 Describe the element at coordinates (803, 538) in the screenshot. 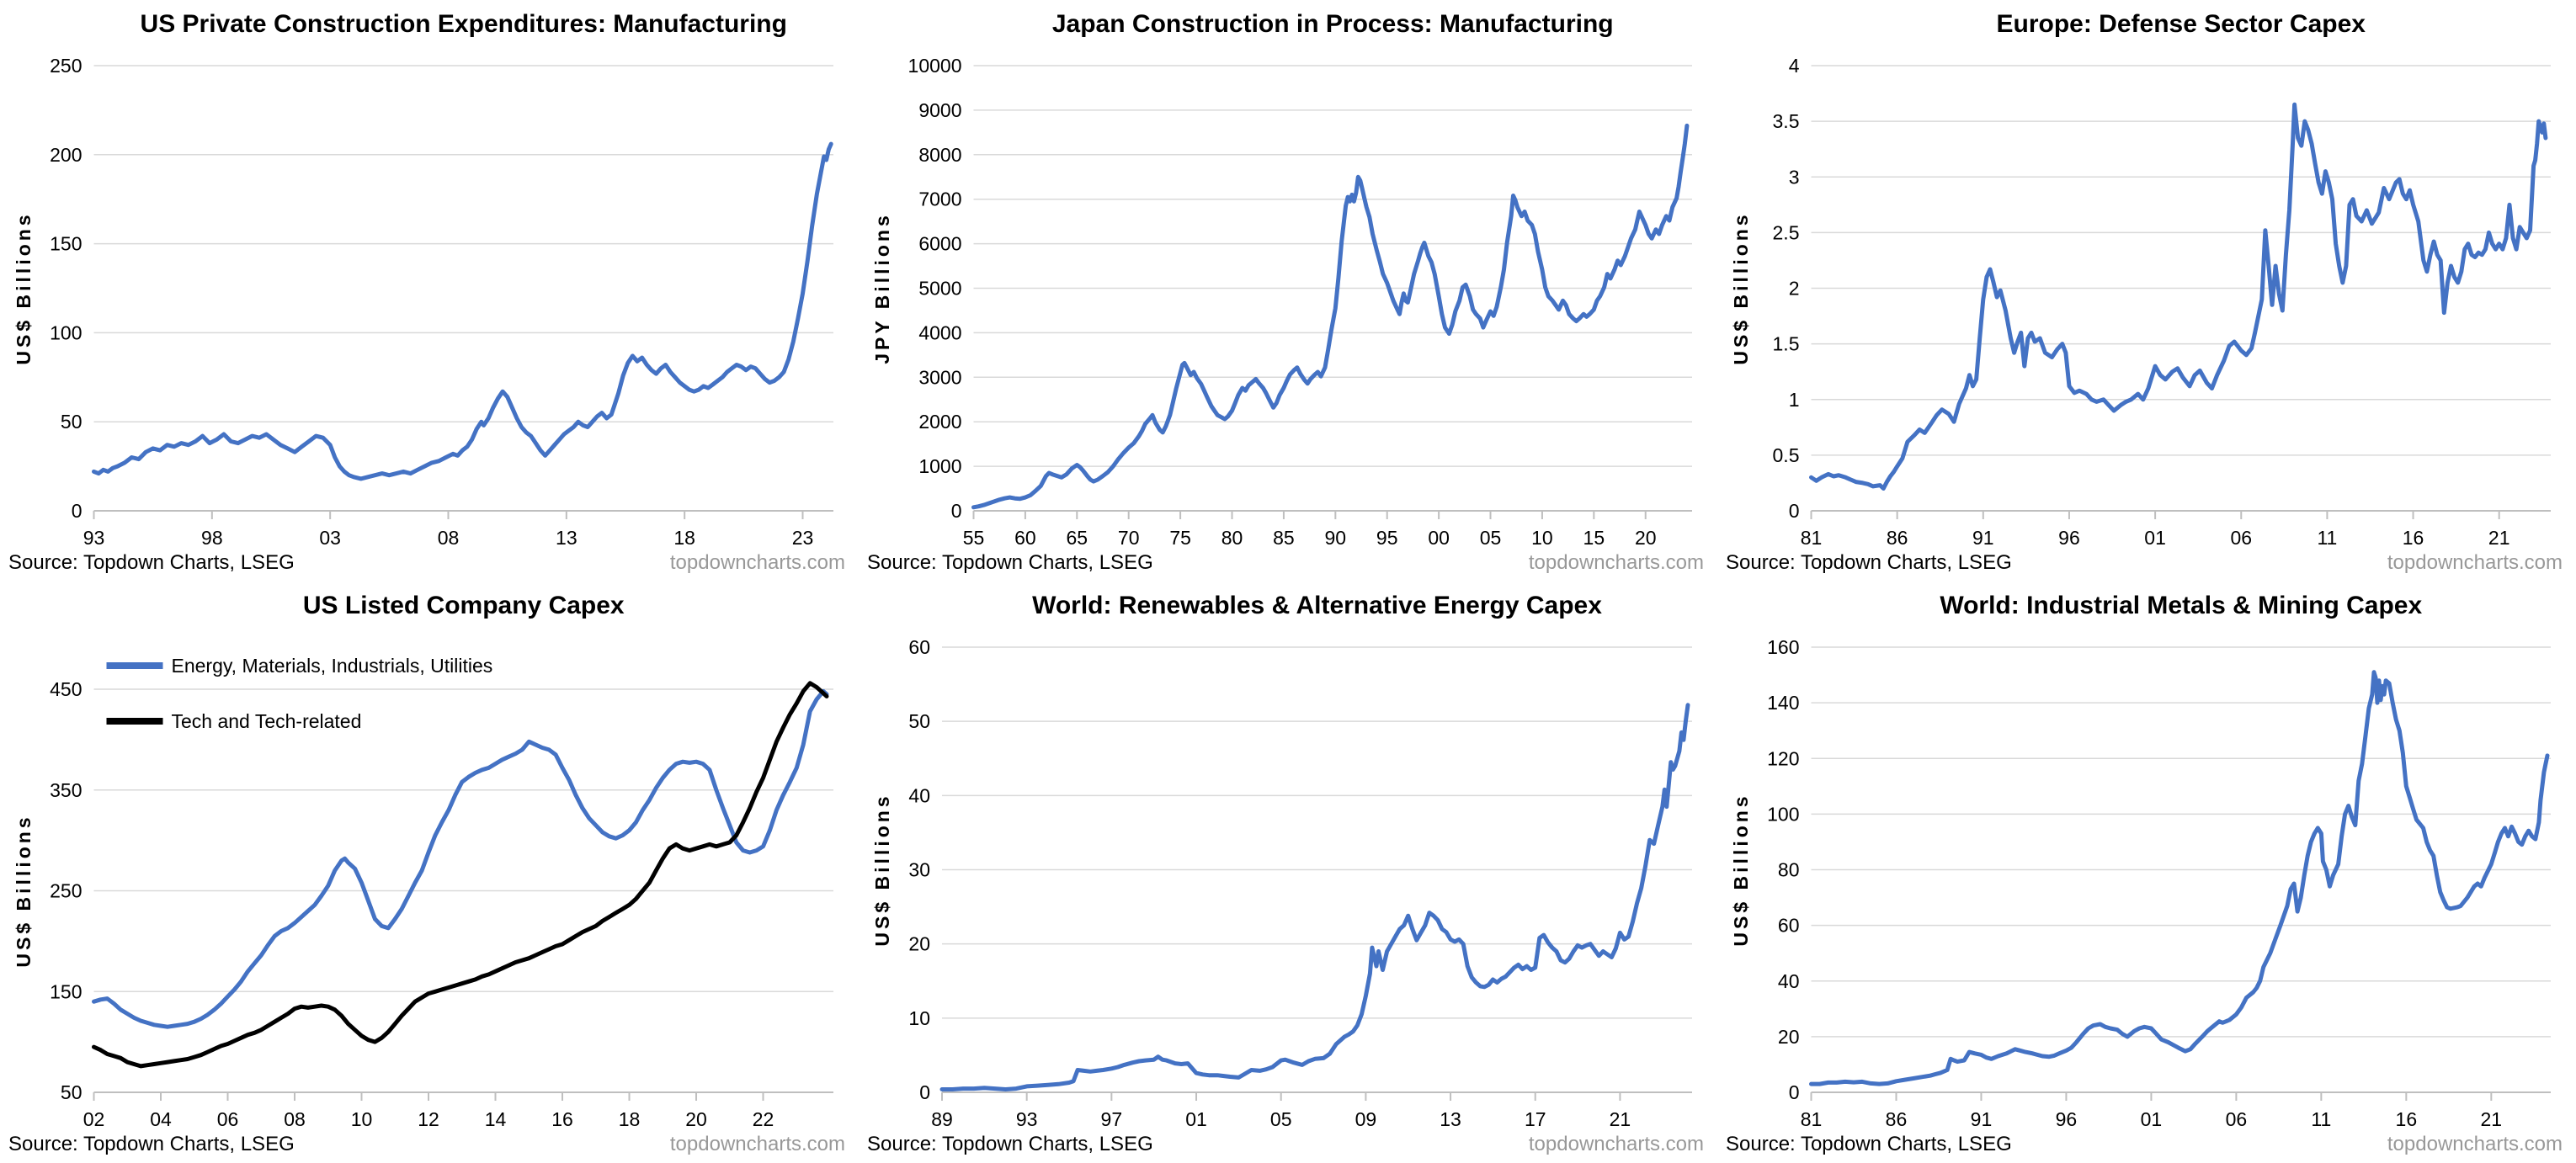

I see `x-tick-label: 23` at that location.